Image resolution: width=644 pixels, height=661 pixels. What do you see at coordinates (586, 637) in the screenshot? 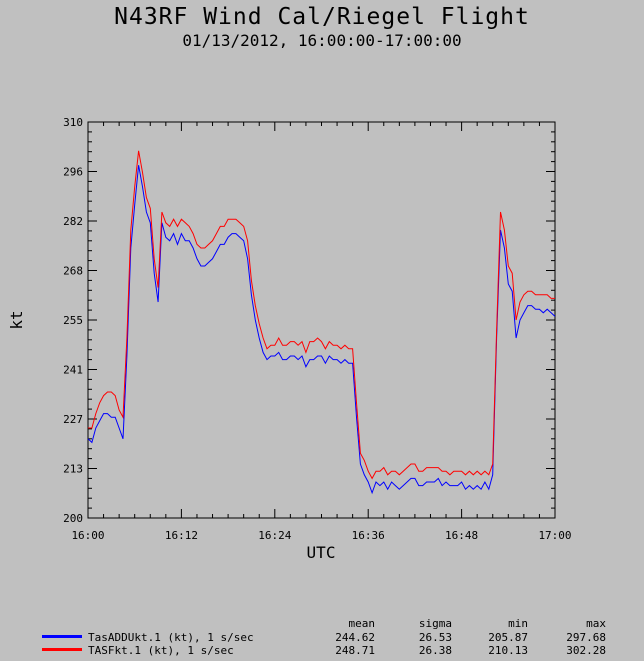
I see `stat-max: 297.68` at bounding box center [586, 637].